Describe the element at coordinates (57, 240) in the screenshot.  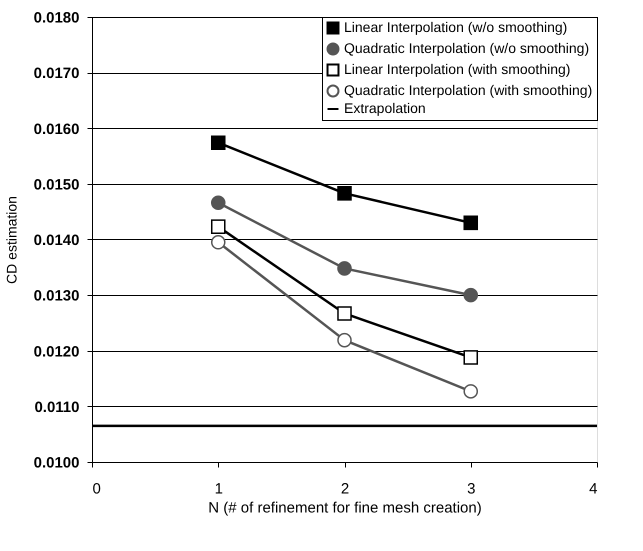
I see `y-tick-label: 0.0140` at that location.